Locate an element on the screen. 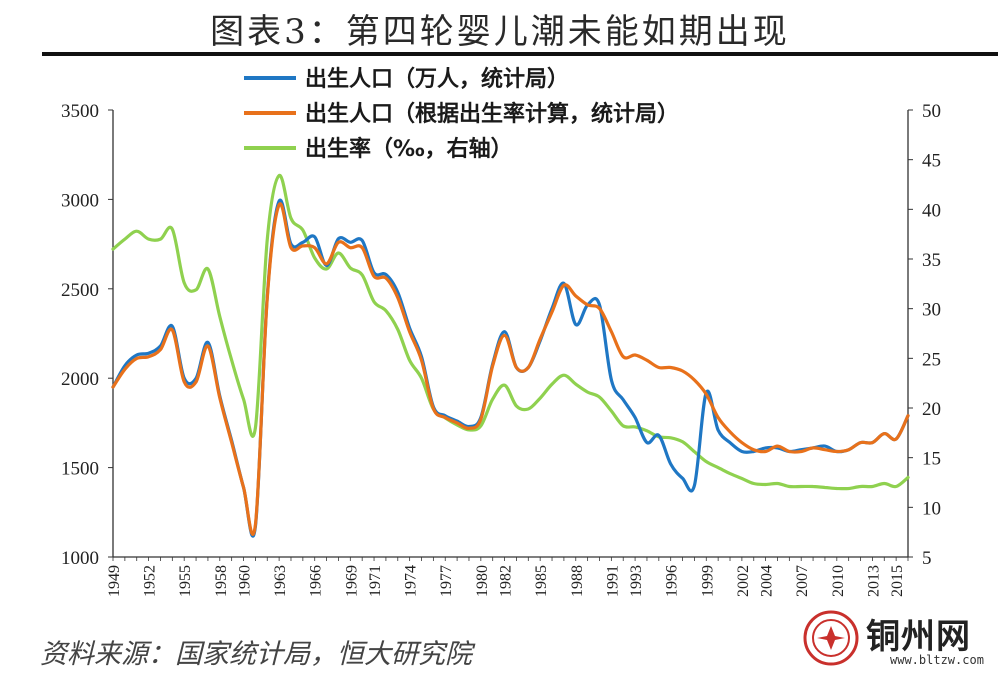  right-tick-label: 5 is located at coordinates (927, 558).